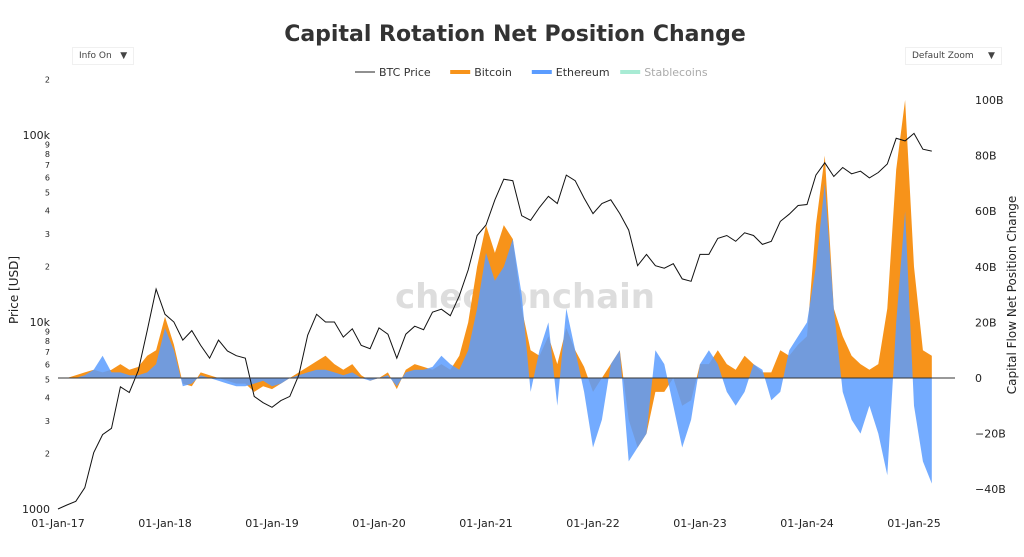 This screenshot has height=557, width=1024. I want to click on zoom-label: Default Zoom, so click(943, 56).